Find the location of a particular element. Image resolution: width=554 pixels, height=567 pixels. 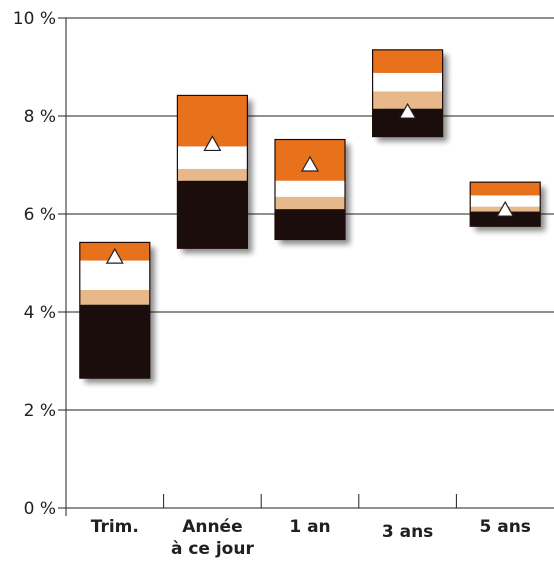

x-tick-label: 1 an is located at coordinates (309, 527).